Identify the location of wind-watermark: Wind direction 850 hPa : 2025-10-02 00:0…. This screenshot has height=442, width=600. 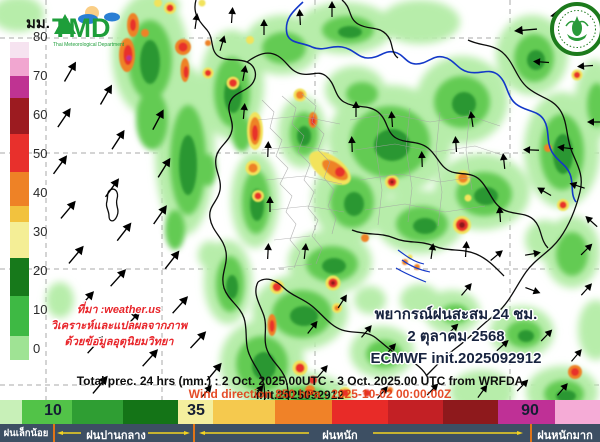
(320, 394).